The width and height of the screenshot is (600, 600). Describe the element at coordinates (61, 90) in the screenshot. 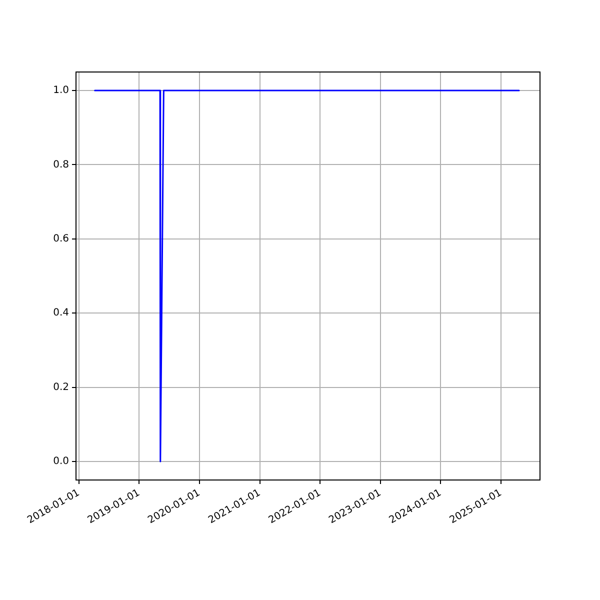

I see `y-tick-label: 1.0` at that location.